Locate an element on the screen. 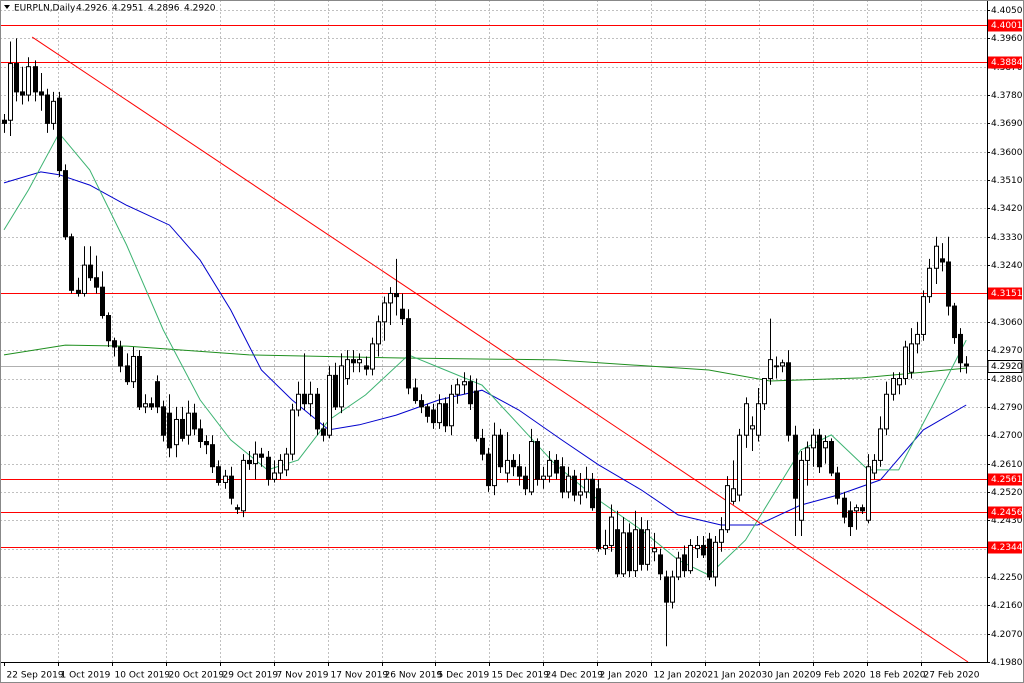 The image size is (1024, 683). x-tick-label: 5 Dec 2019 is located at coordinates (464, 676).